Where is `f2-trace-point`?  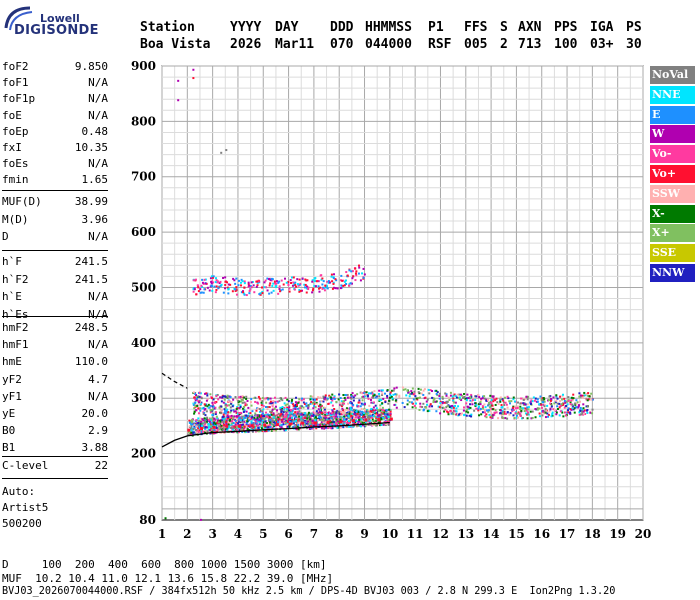 f2-trace-point is located at coordinates (341, 422).